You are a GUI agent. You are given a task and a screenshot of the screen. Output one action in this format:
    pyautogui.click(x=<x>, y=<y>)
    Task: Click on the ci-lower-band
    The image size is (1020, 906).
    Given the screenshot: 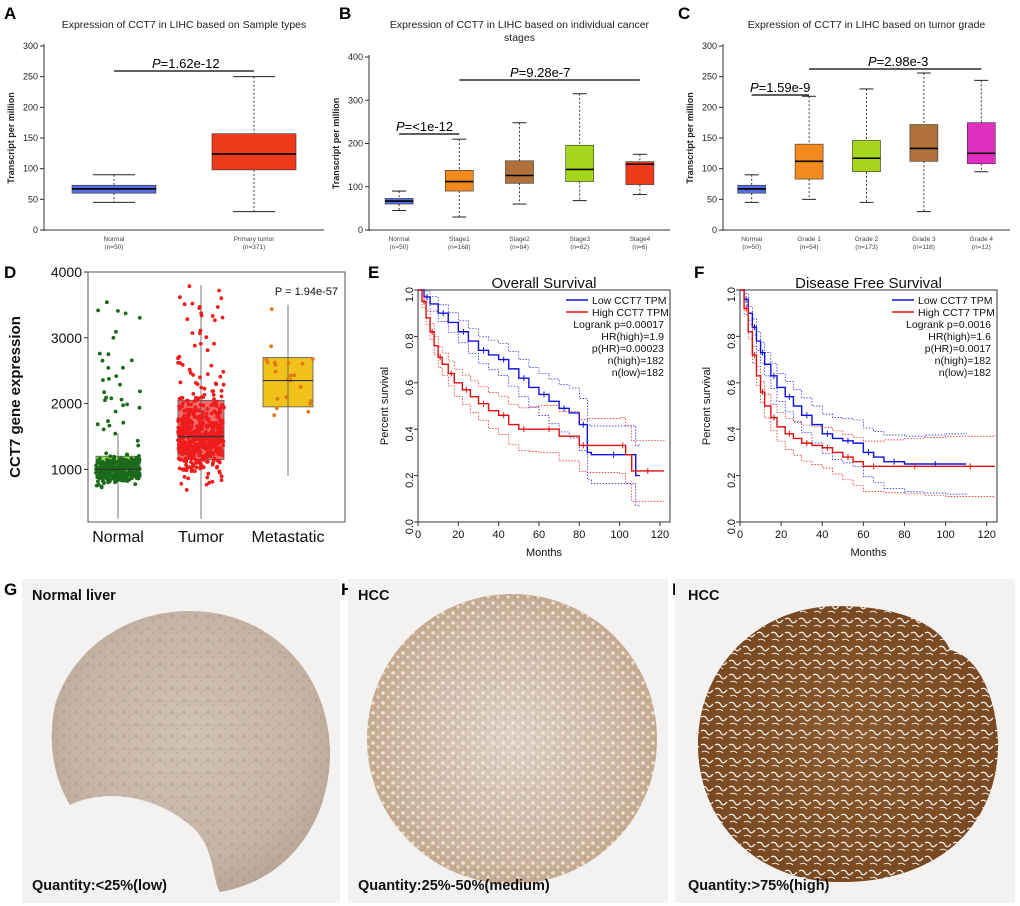 What is the action you would take?
    pyautogui.click(x=541, y=396)
    